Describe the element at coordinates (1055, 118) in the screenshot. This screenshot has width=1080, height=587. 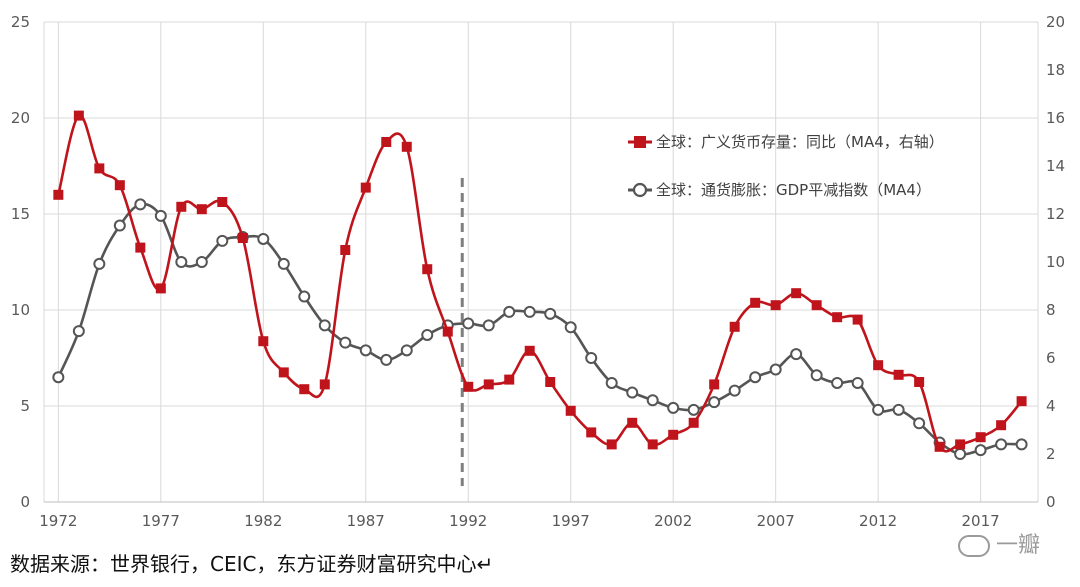
I see `y-right-tick-label: 16` at that location.